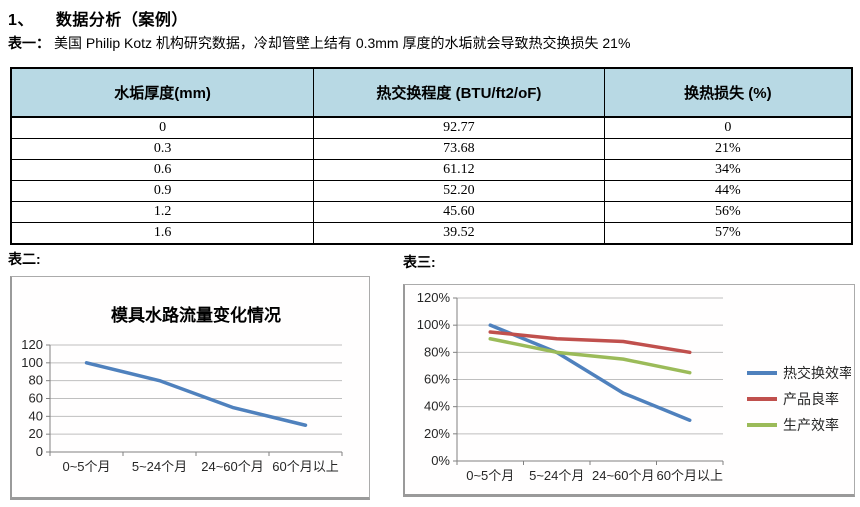 The width and height of the screenshot is (860, 507). What do you see at coordinates (728, 127) in the screenshot?
I see `cell-heat-loss: 0` at bounding box center [728, 127].